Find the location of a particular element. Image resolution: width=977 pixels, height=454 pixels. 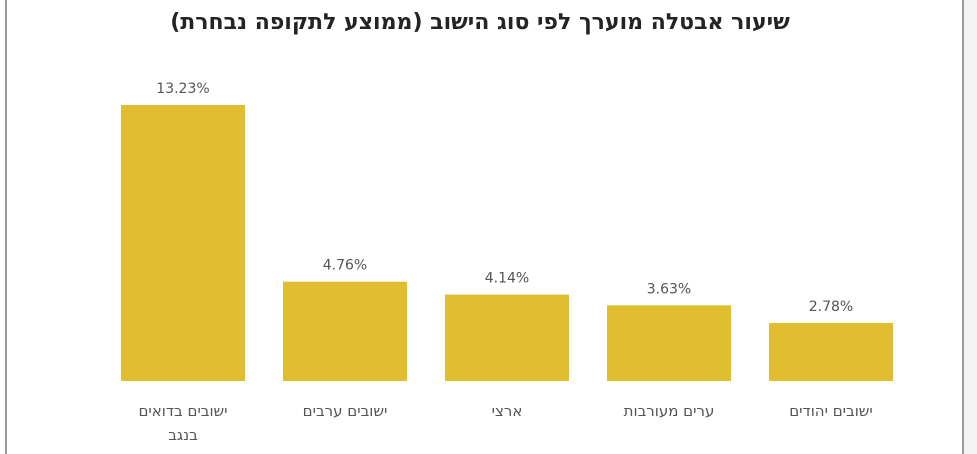

category-label-4: ערים מעורבות is located at coordinates (669, 411).